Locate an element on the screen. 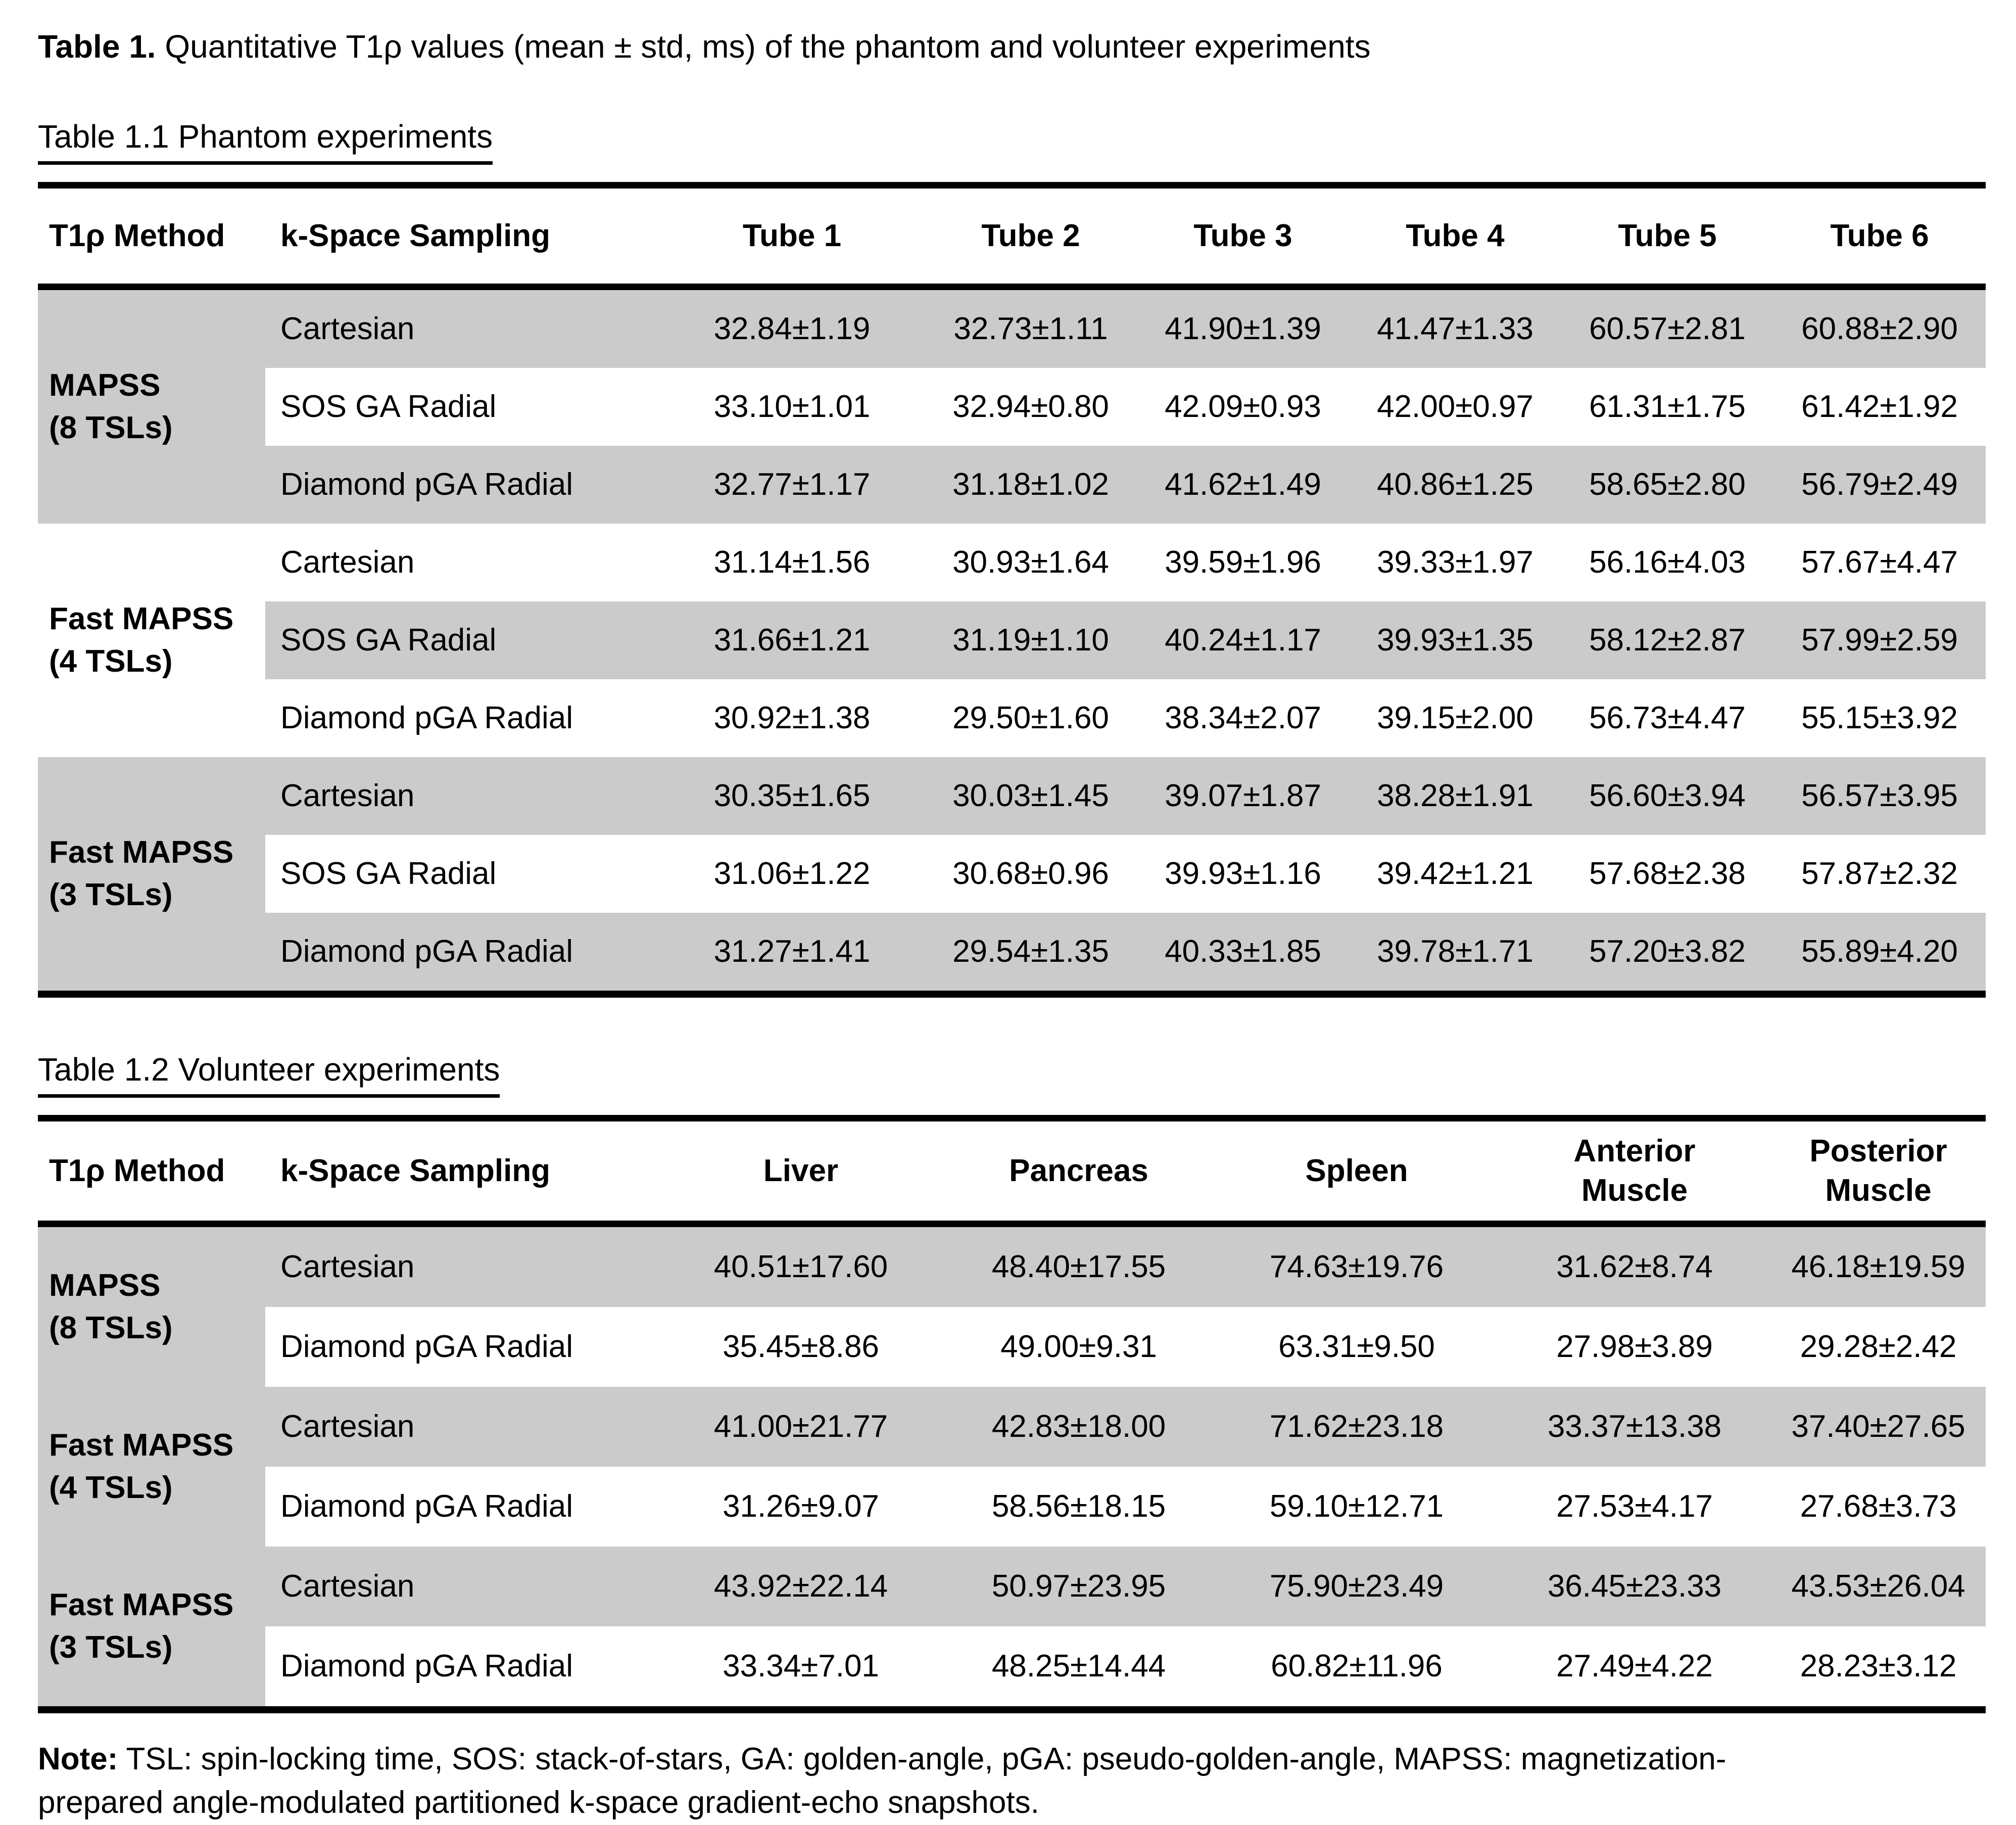  value-cell: 30.03±1.45 is located at coordinates (1031, 796).